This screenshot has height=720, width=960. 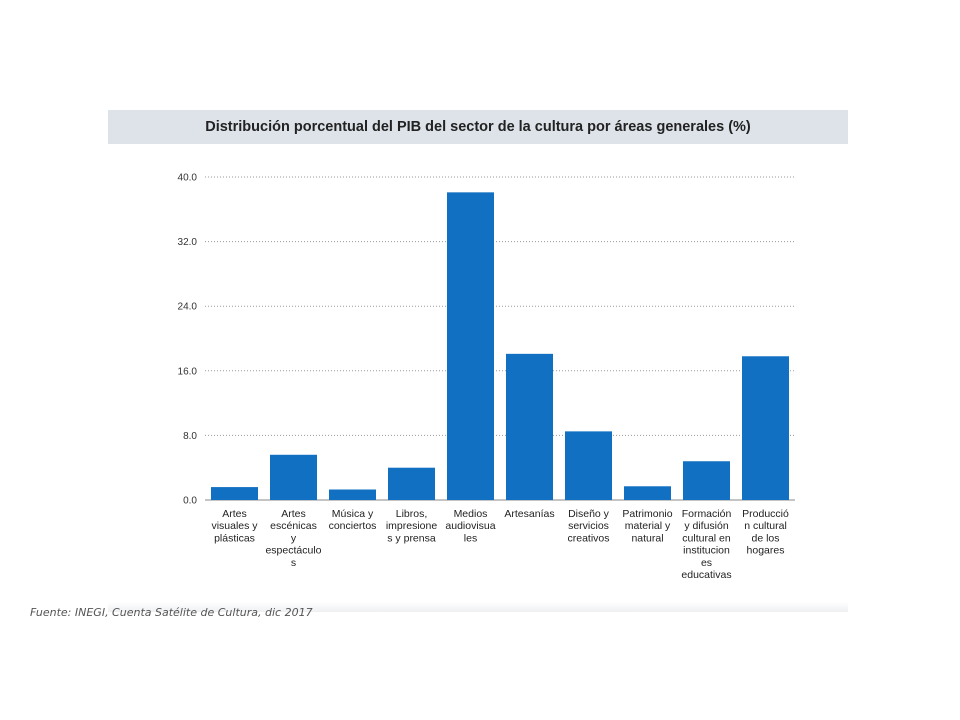 I want to click on x-category-label: Patrimonio material y natural, so click(x=647, y=526).